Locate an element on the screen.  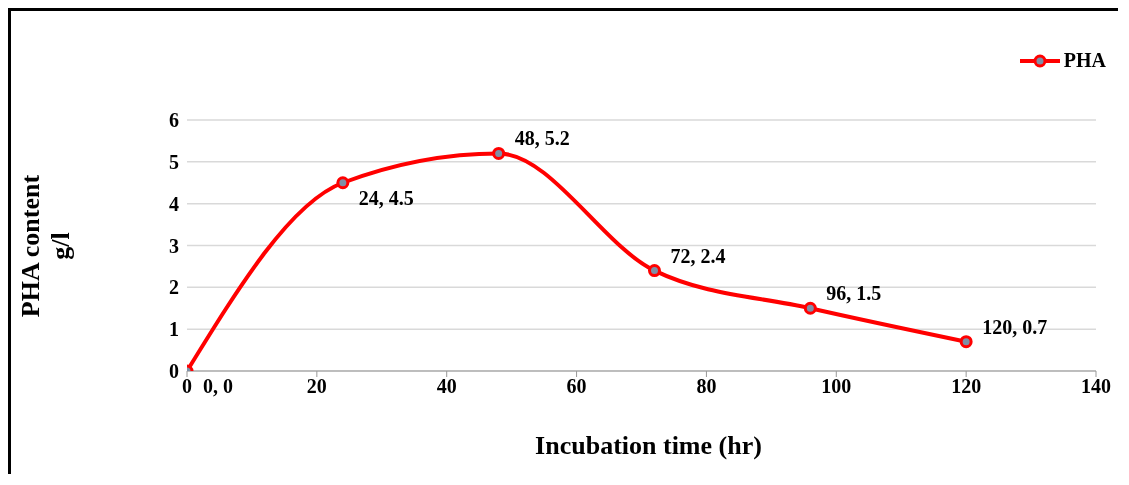
data-label: 24, 4.5 is located at coordinates (386, 197).